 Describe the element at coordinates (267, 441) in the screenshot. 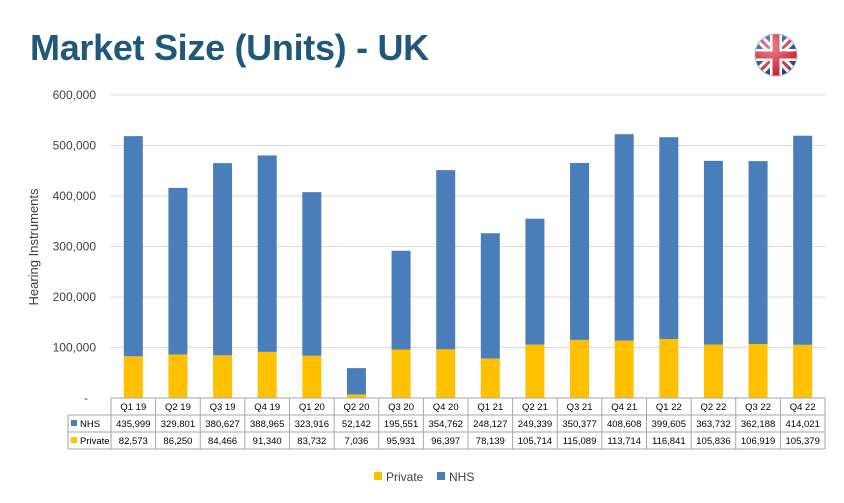

I see `data-label: 91,340` at that location.